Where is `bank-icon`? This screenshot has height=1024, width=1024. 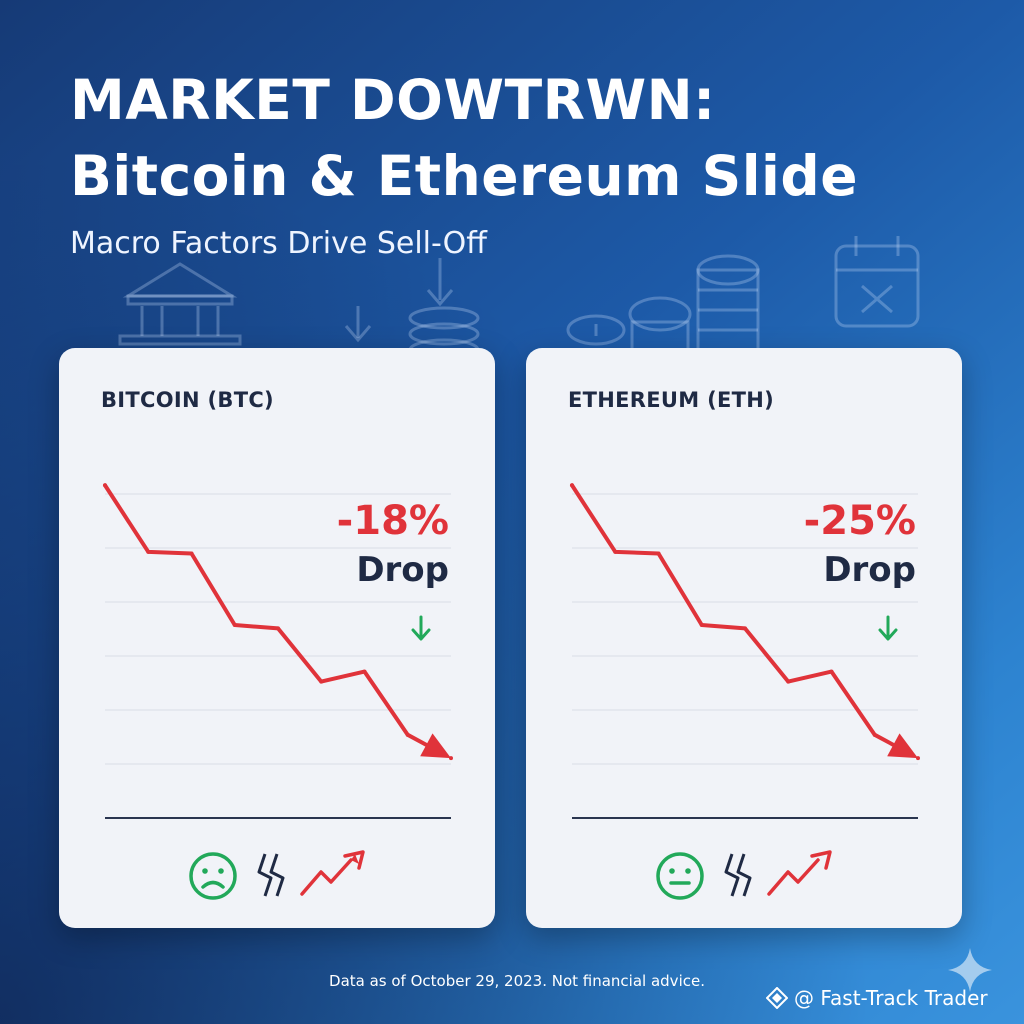 bank-icon is located at coordinates (180, 304).